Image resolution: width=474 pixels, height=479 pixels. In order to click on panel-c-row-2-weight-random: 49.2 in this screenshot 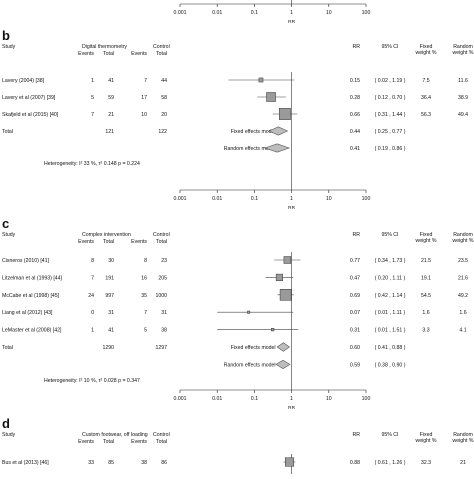, I will do `click(463, 296)`.